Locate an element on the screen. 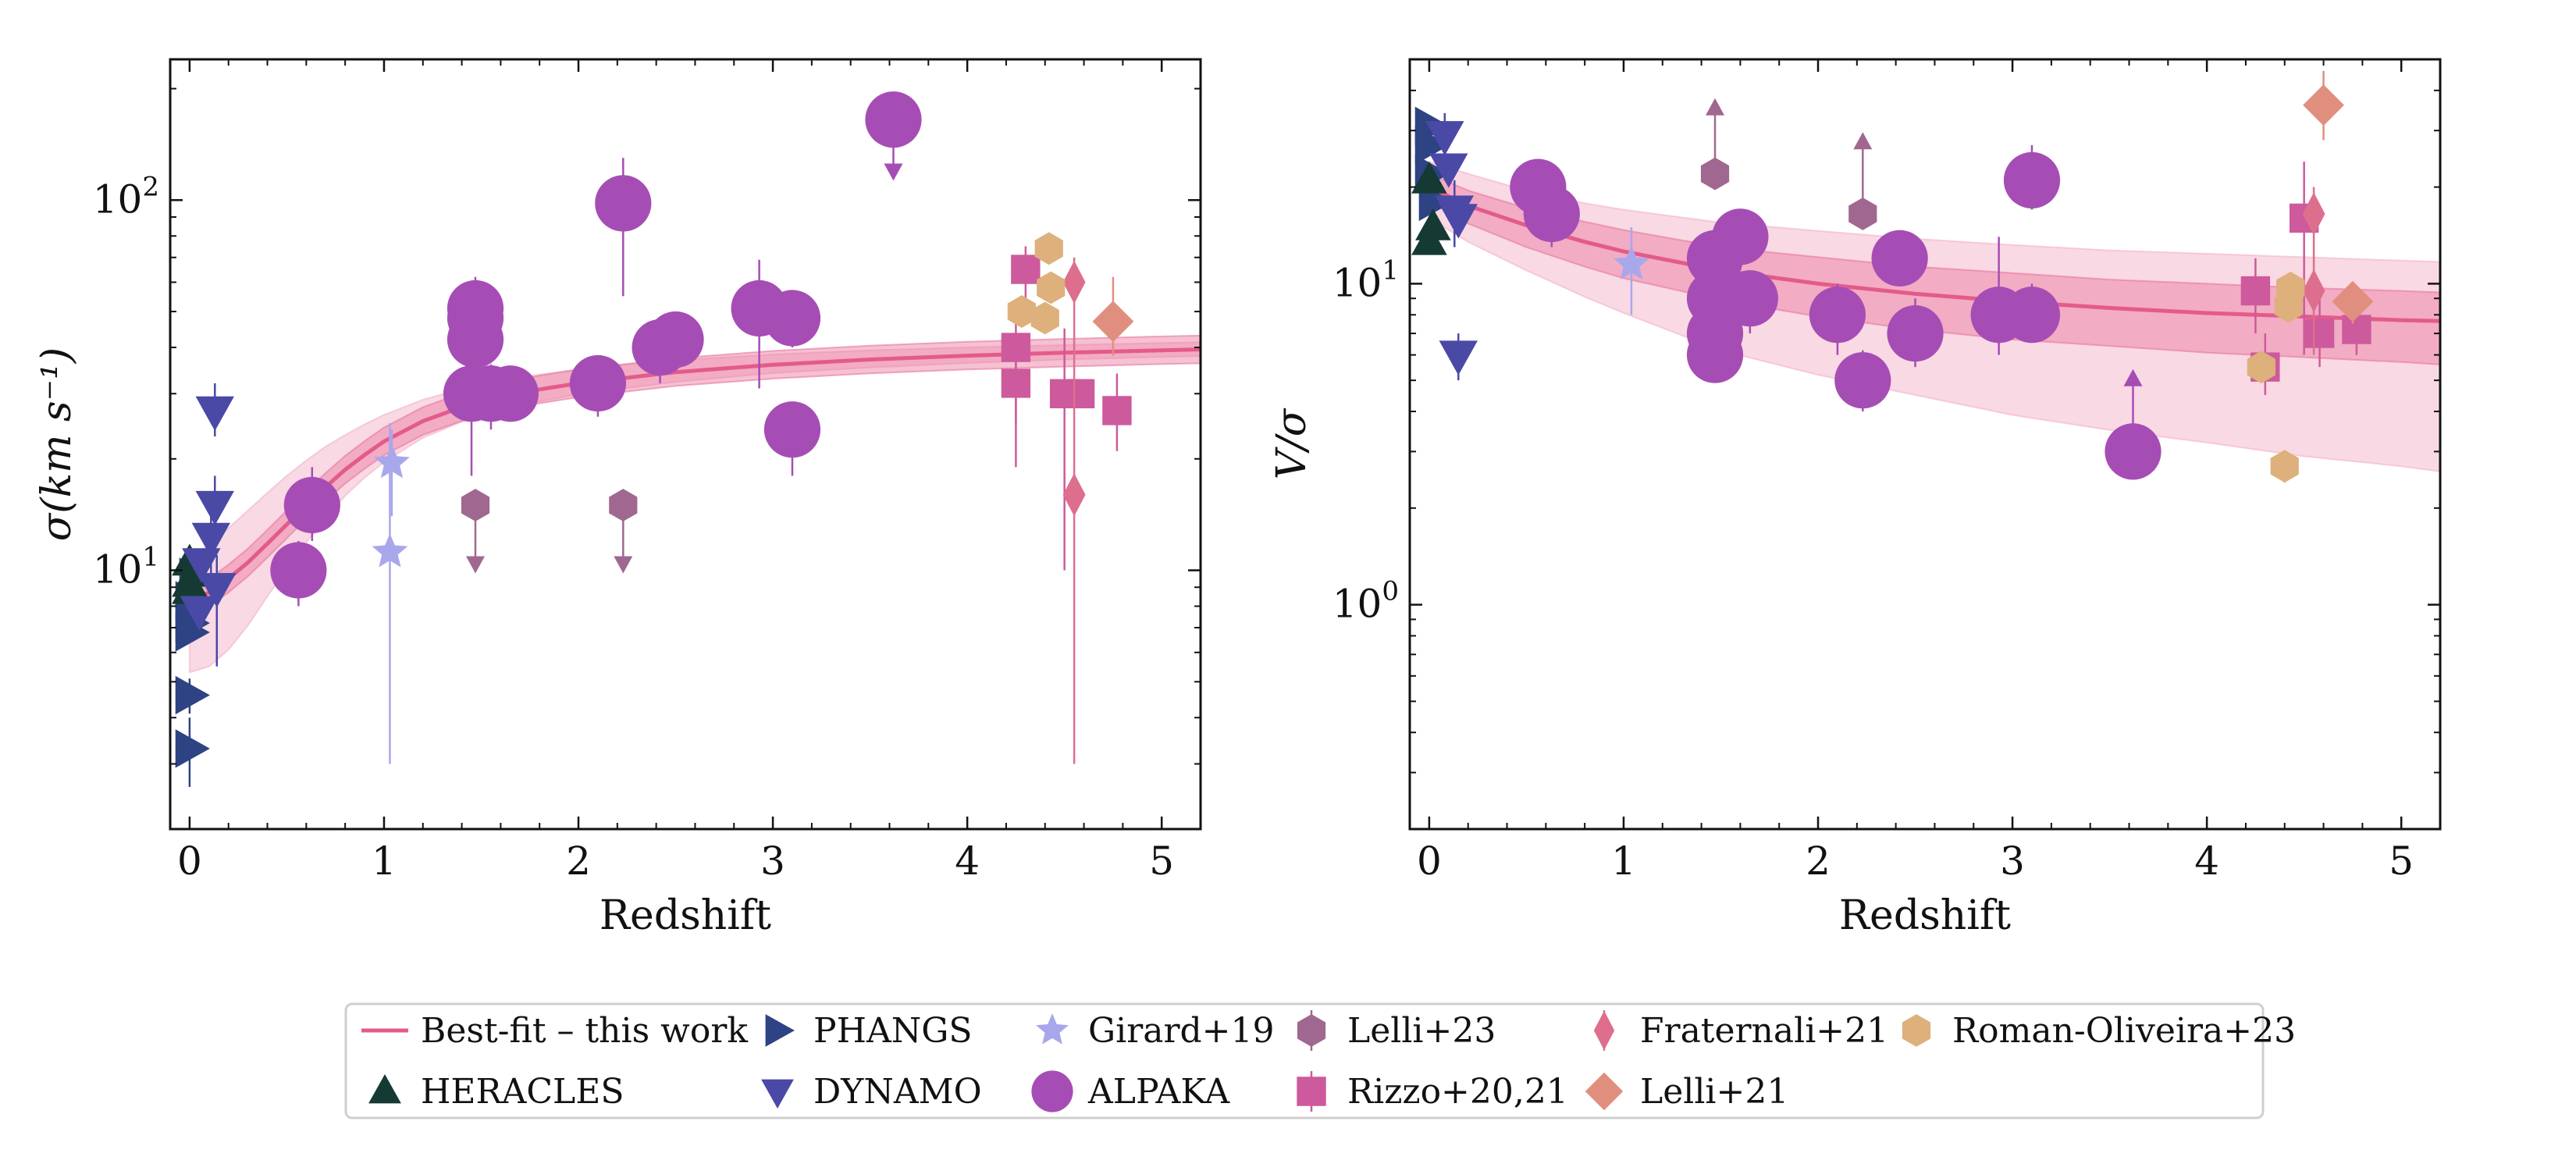 This screenshot has height=1171, width=2576. legend-entry-heracles: HERACLES is located at coordinates (496, 1092).